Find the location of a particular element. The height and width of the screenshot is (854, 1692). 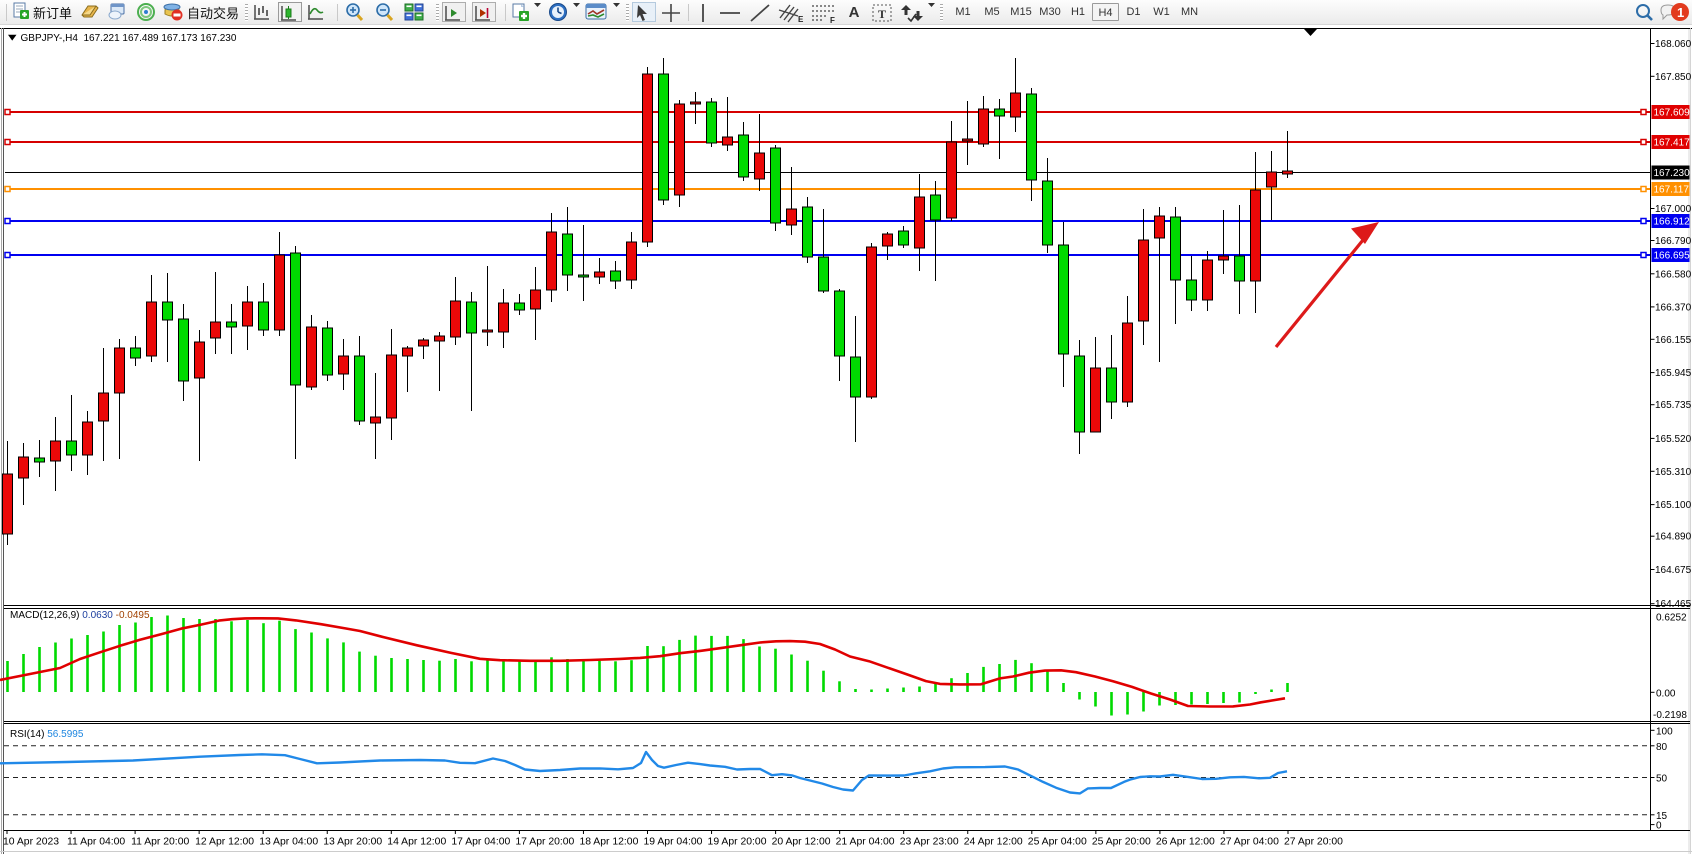

svg-text: 167.417 is located at coordinates (1672, 143).